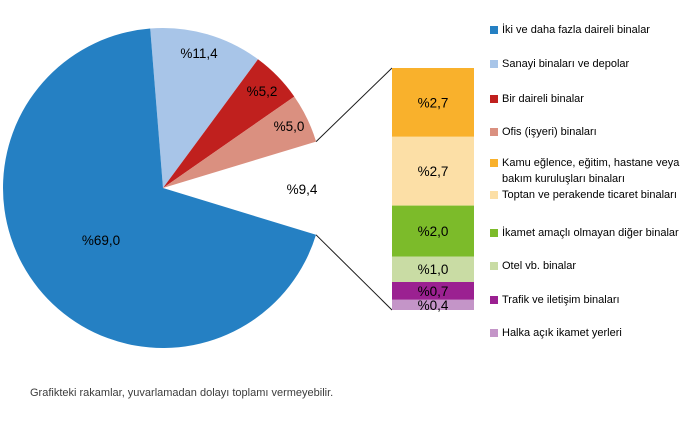 This screenshot has height=433, width=695. I want to click on slice-value-label: %9,4, so click(302, 189).